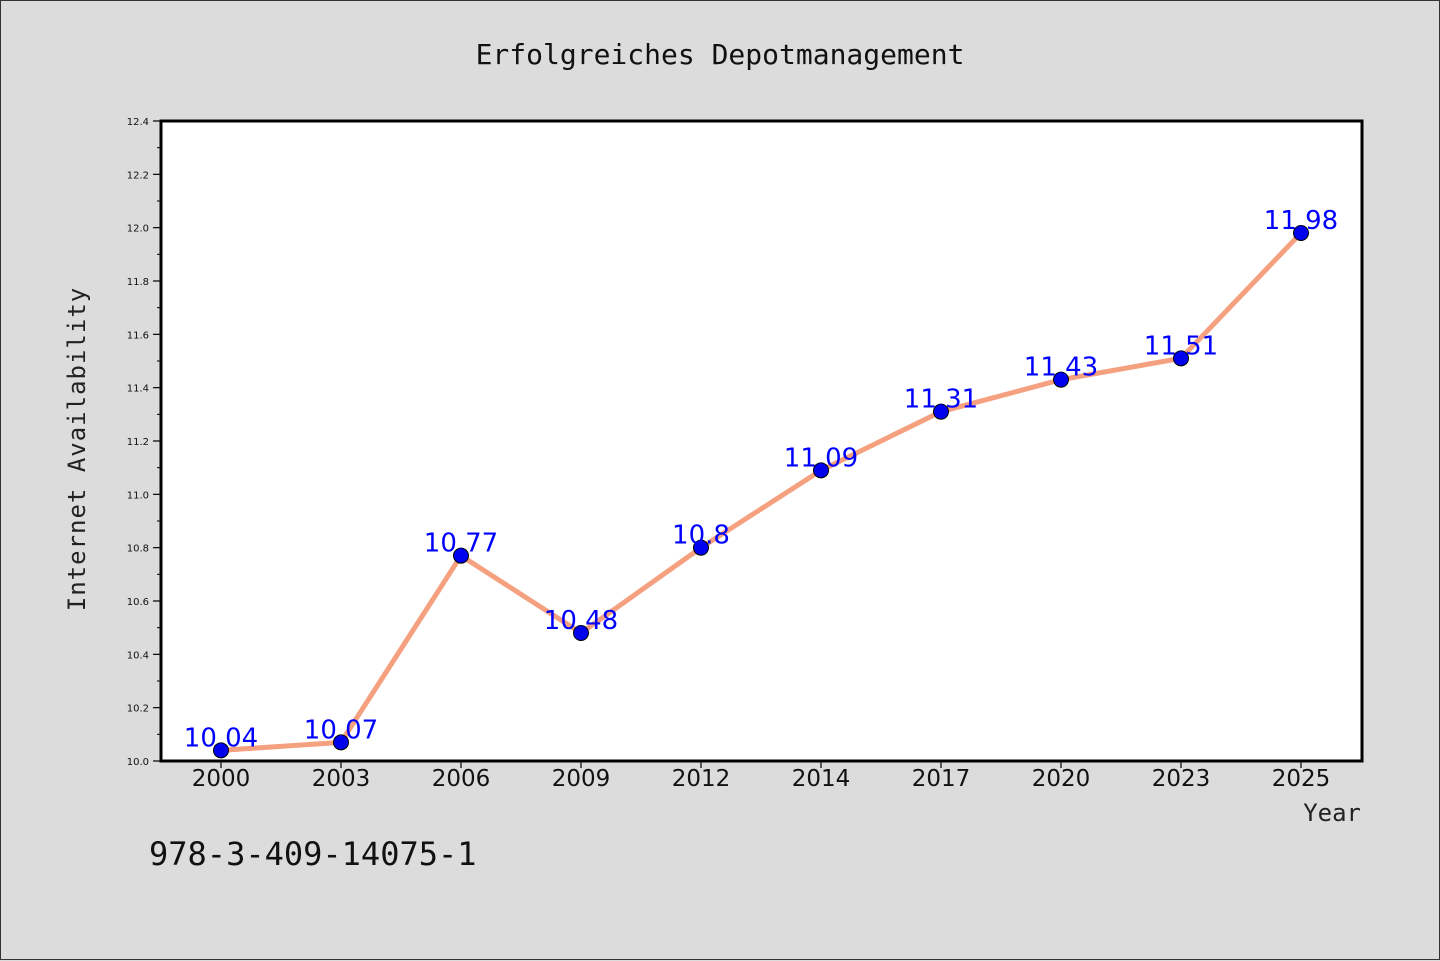 Image resolution: width=1440 pixels, height=961 pixels. I want to click on x-axis: 2000 2003 2006 2009 2012 2014 2017 2020 2023 2025, so click(761, 776).